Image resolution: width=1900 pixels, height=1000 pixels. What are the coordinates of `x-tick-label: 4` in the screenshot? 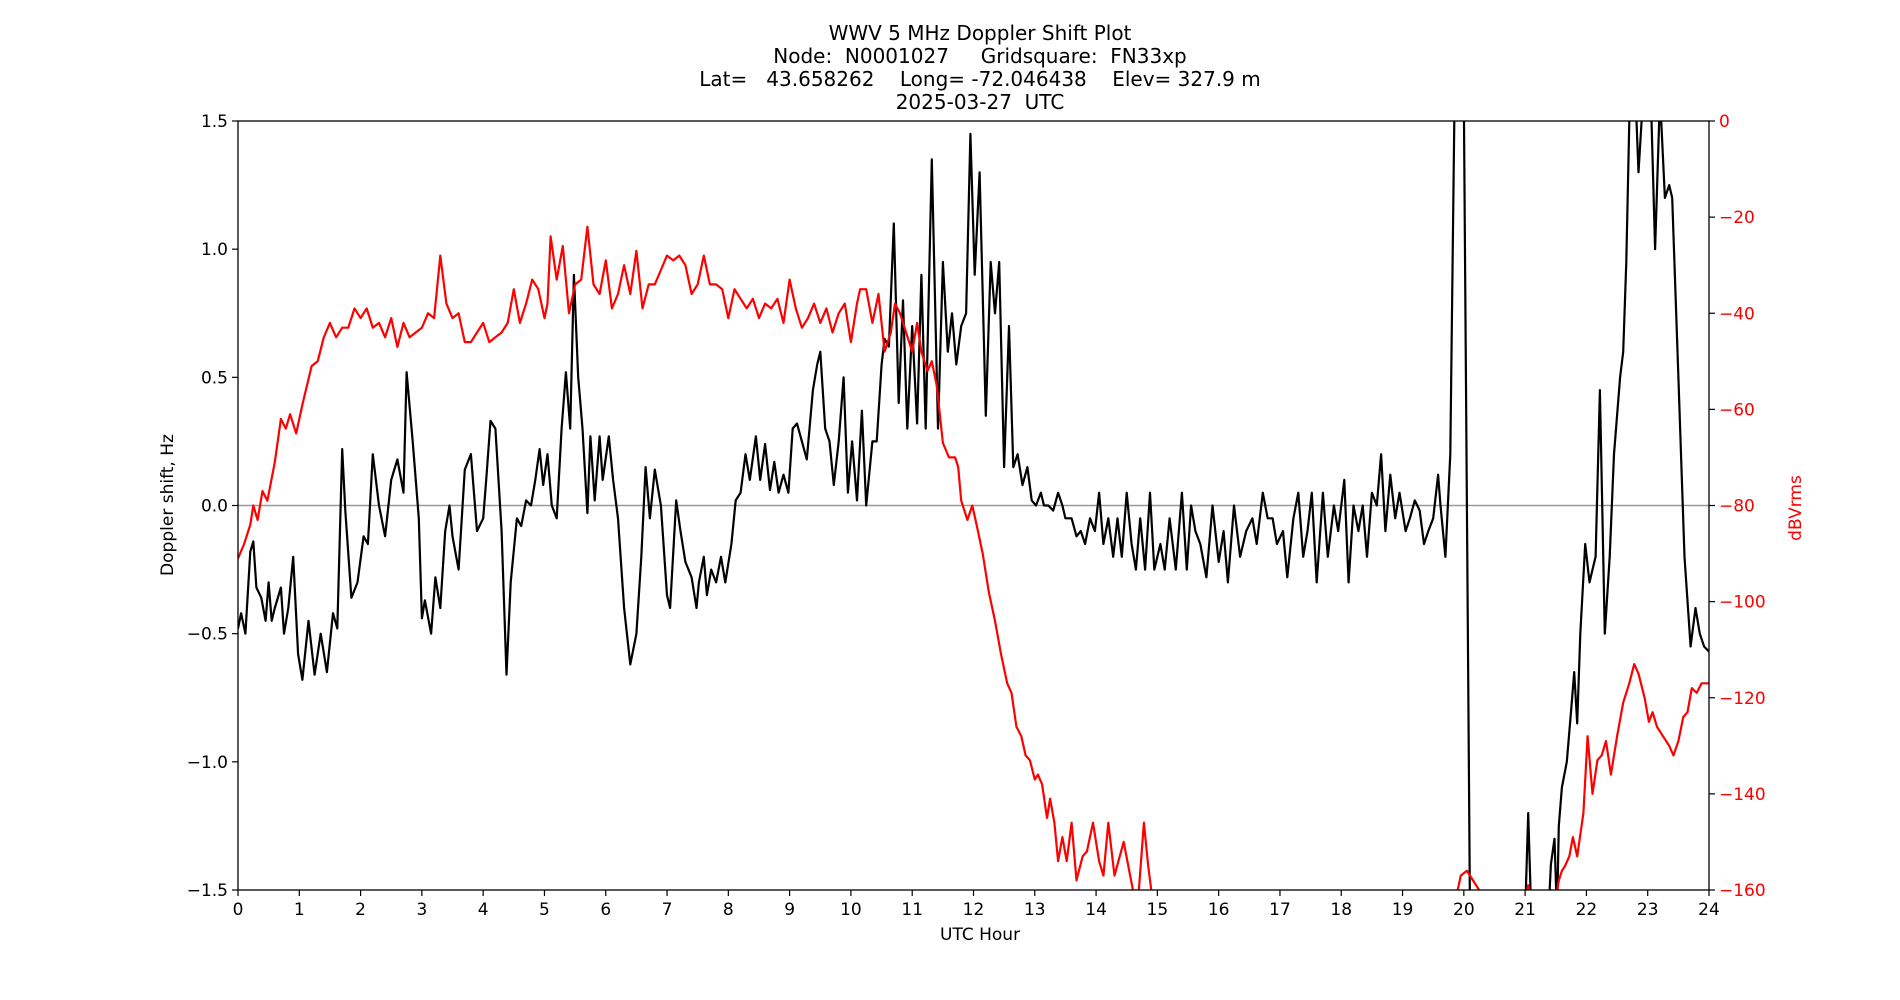 It's located at (483, 910).